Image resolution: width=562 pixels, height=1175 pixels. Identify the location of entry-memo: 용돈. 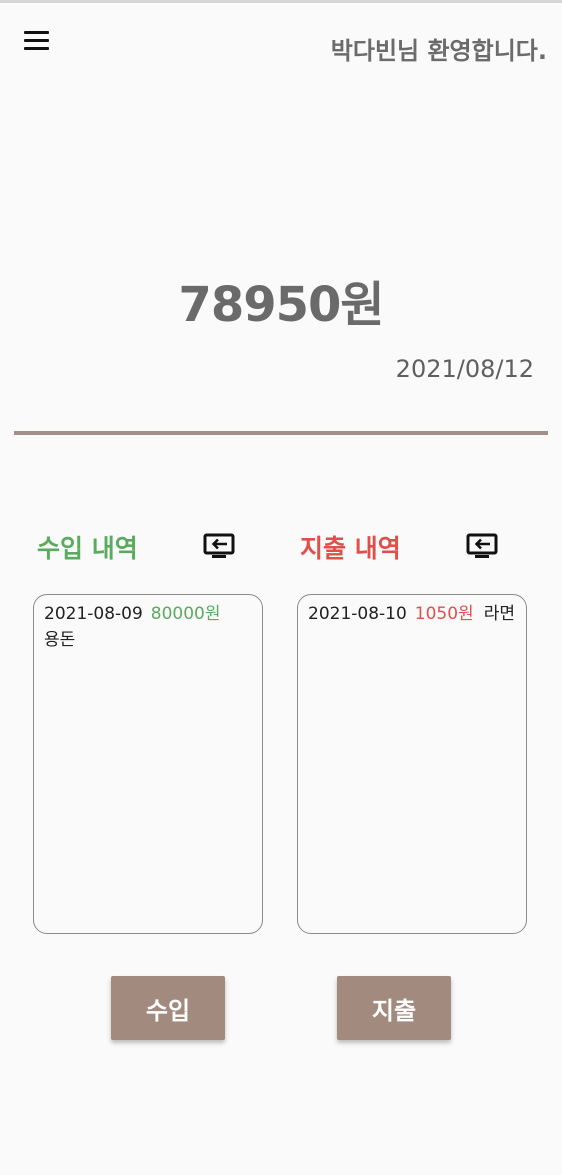
(60, 640).